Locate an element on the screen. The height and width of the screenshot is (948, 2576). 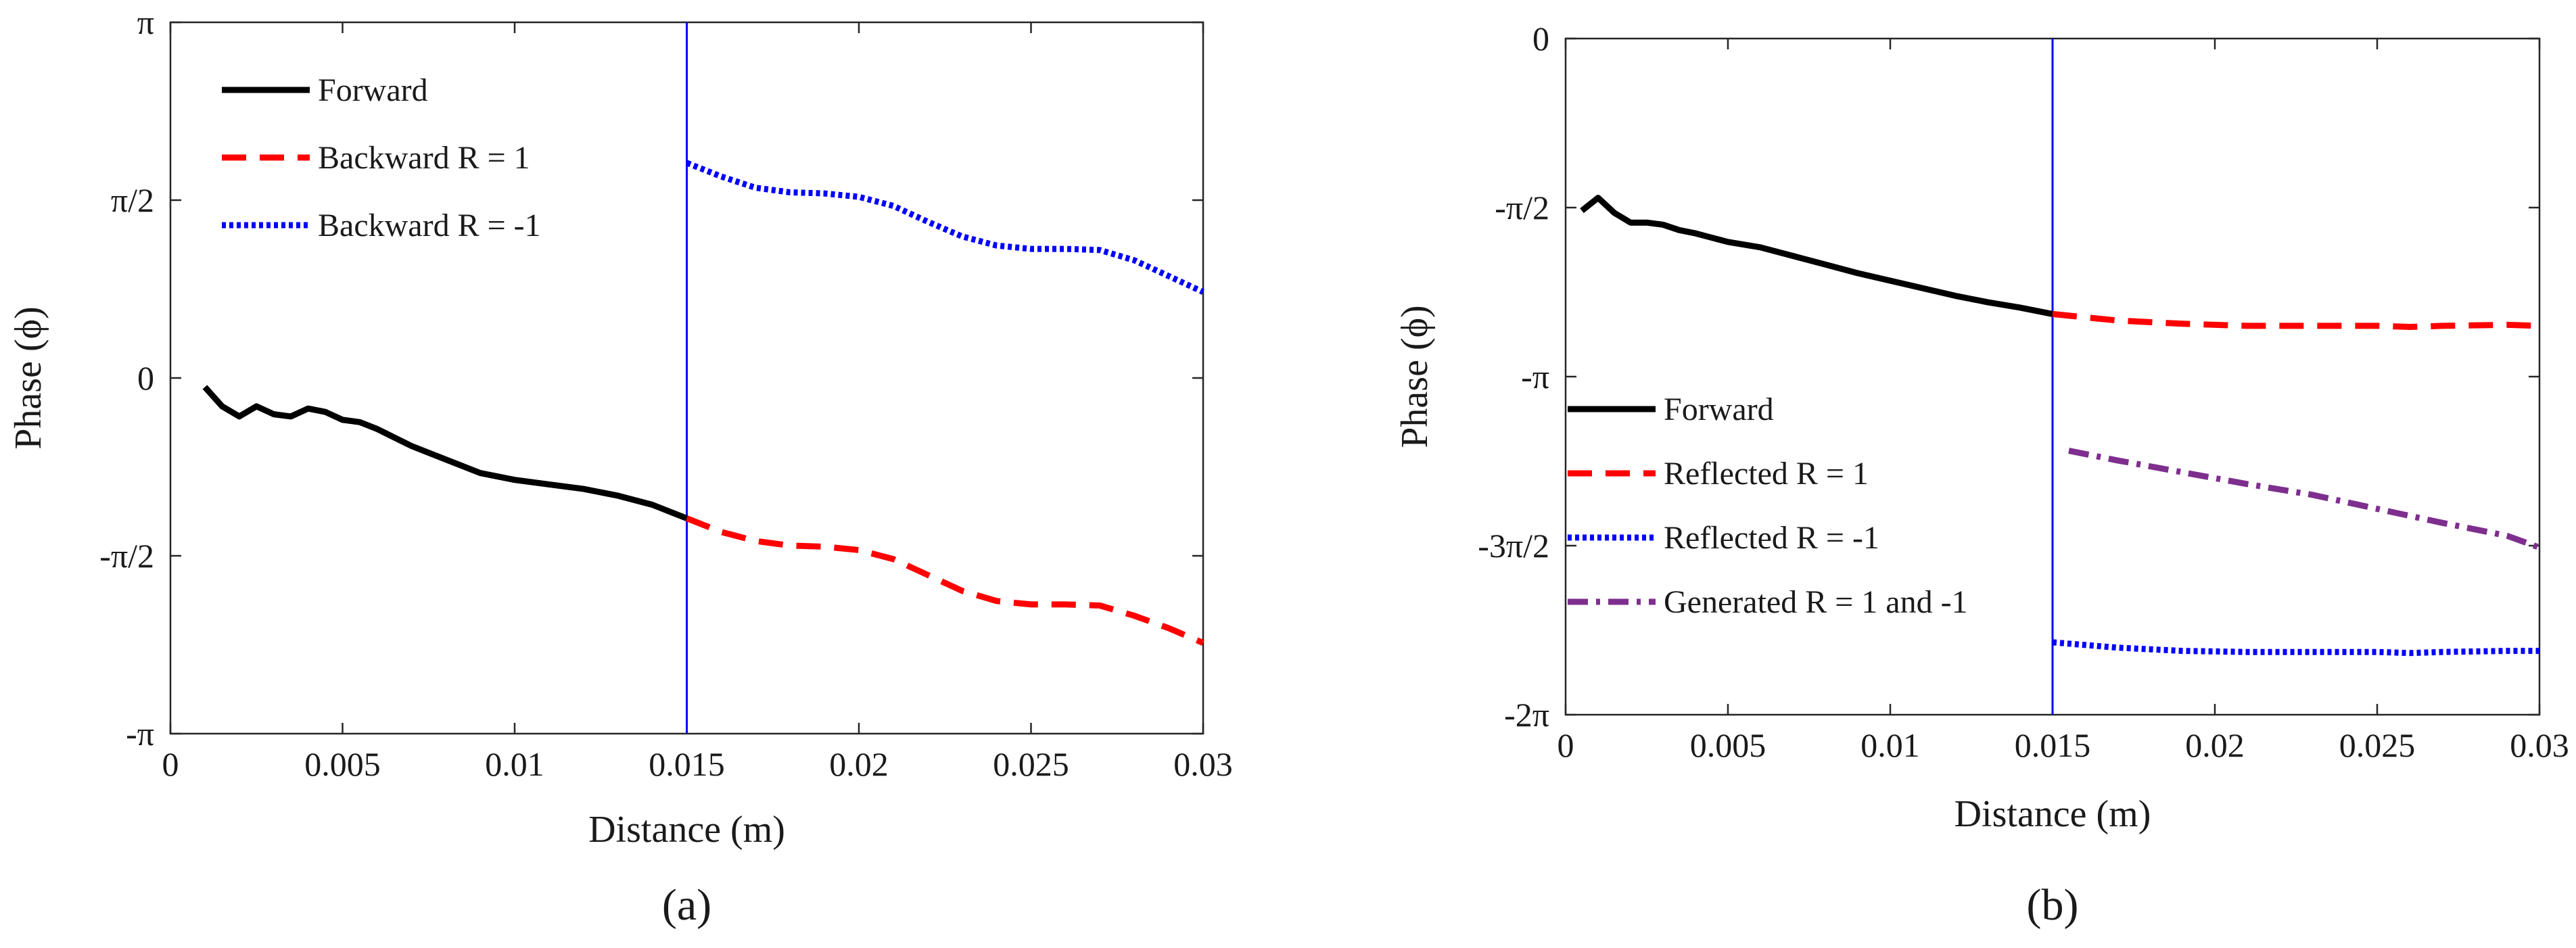
legend-label: Backward R = -1 is located at coordinates (429, 225).